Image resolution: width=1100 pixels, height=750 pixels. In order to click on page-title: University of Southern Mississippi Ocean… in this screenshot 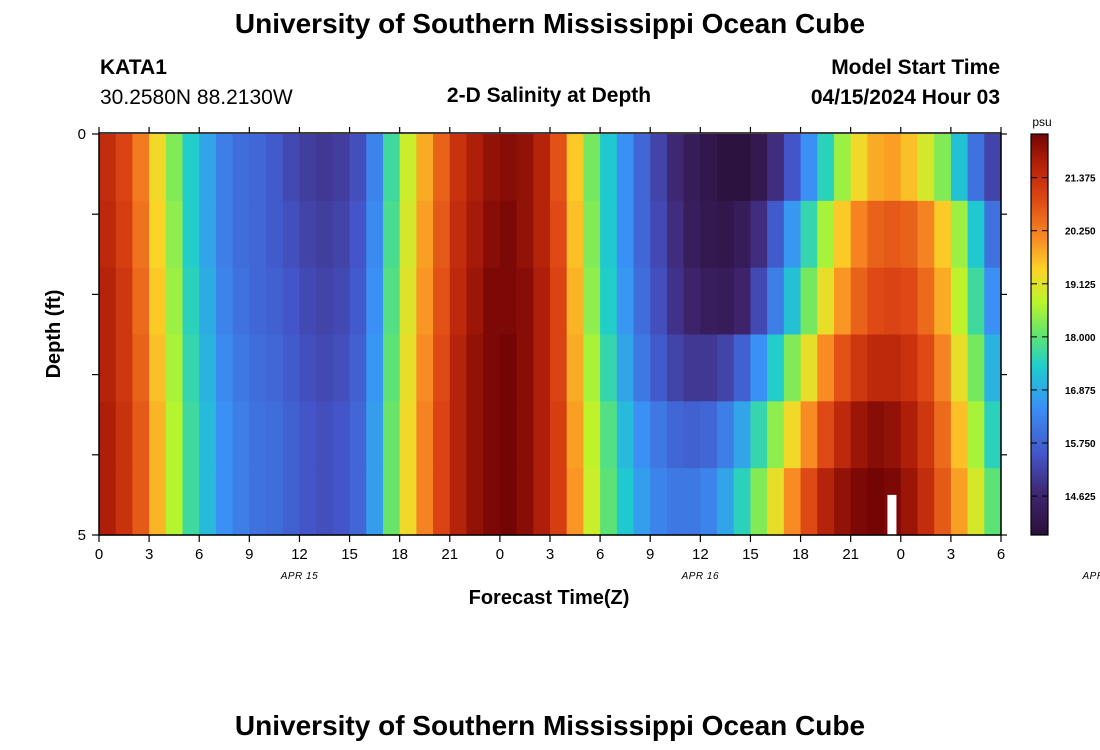, I will do `click(550, 23)`.